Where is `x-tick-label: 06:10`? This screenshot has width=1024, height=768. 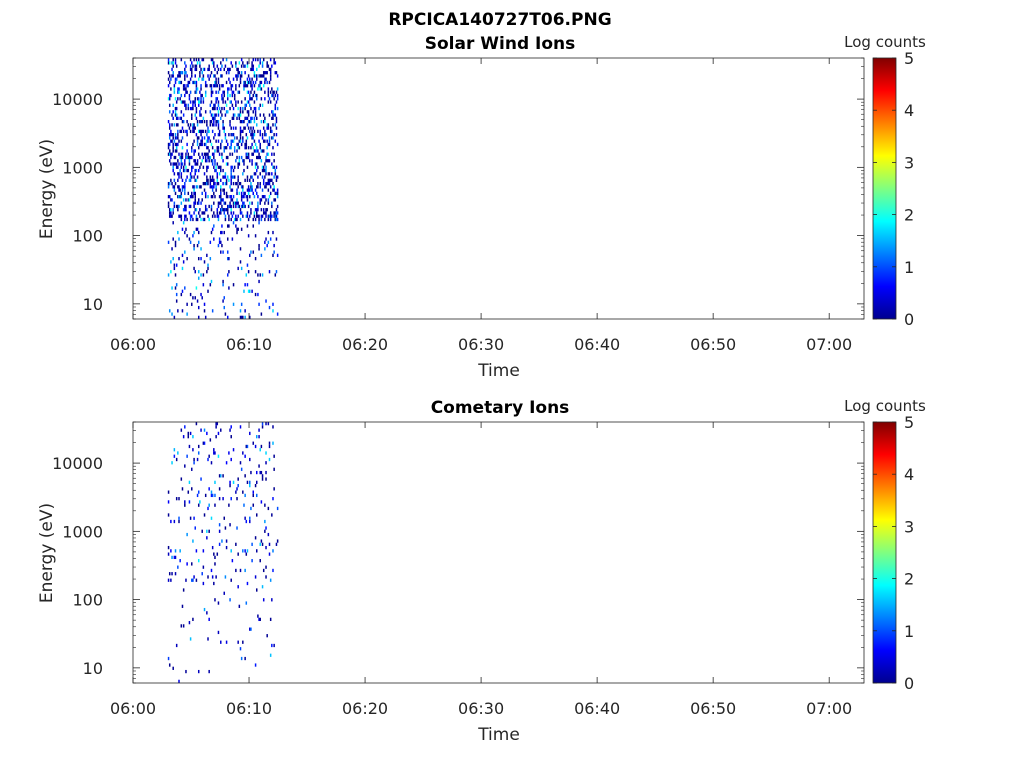
x-tick-label: 06:10 is located at coordinates (249, 344).